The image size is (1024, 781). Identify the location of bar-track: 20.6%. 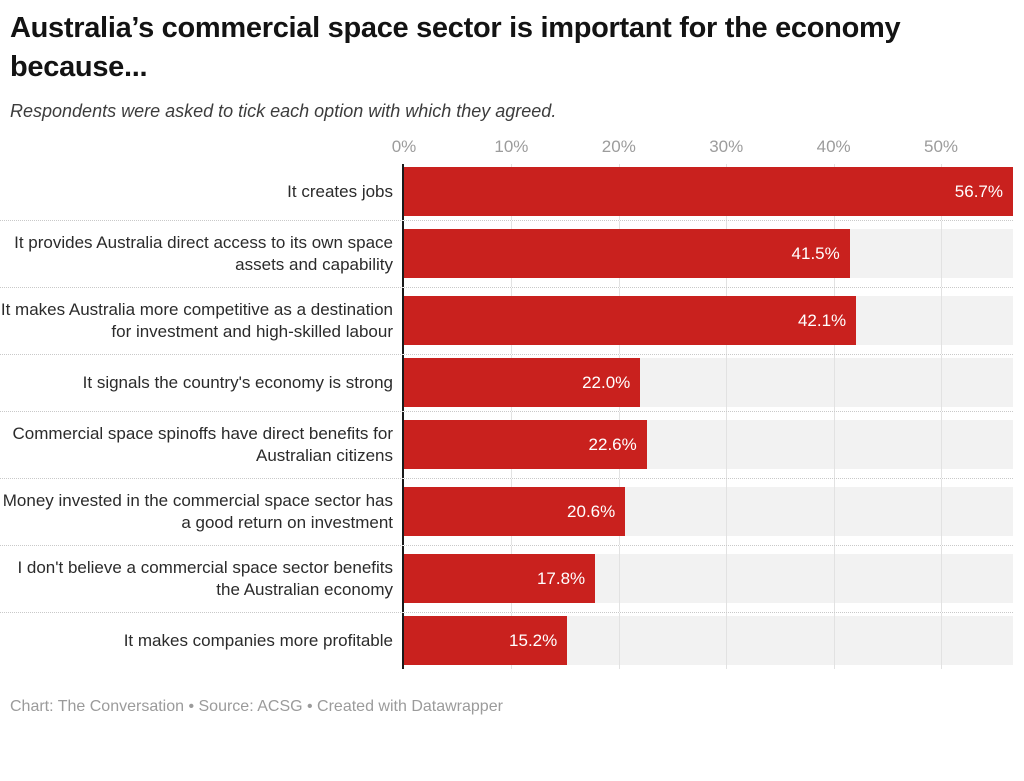
(708, 512).